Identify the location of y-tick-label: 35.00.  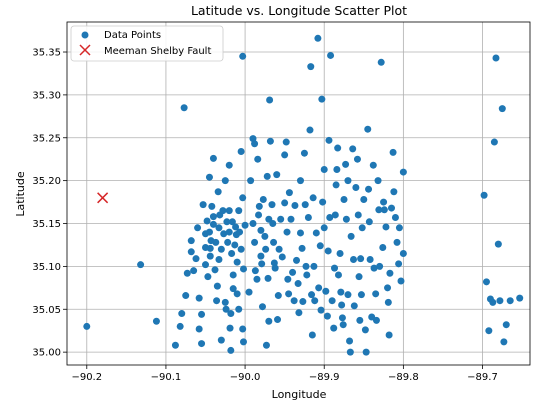
(46, 353).